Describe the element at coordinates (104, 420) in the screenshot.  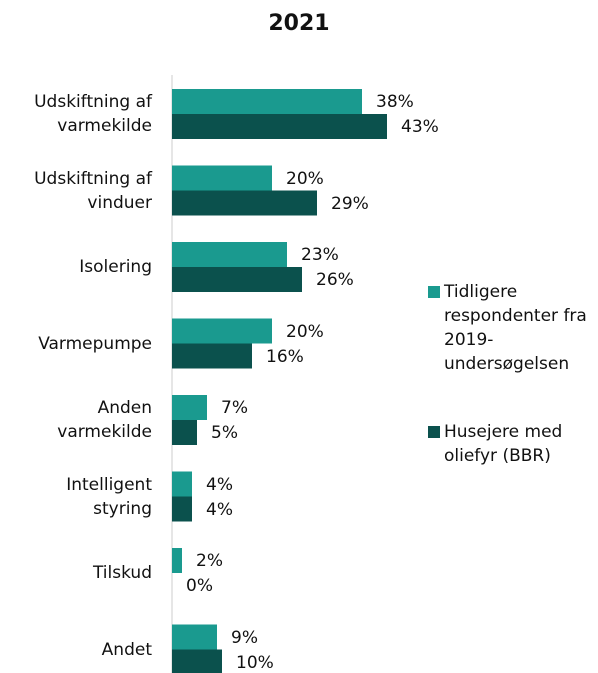
I see `category-label: Anden varmekilde` at that location.